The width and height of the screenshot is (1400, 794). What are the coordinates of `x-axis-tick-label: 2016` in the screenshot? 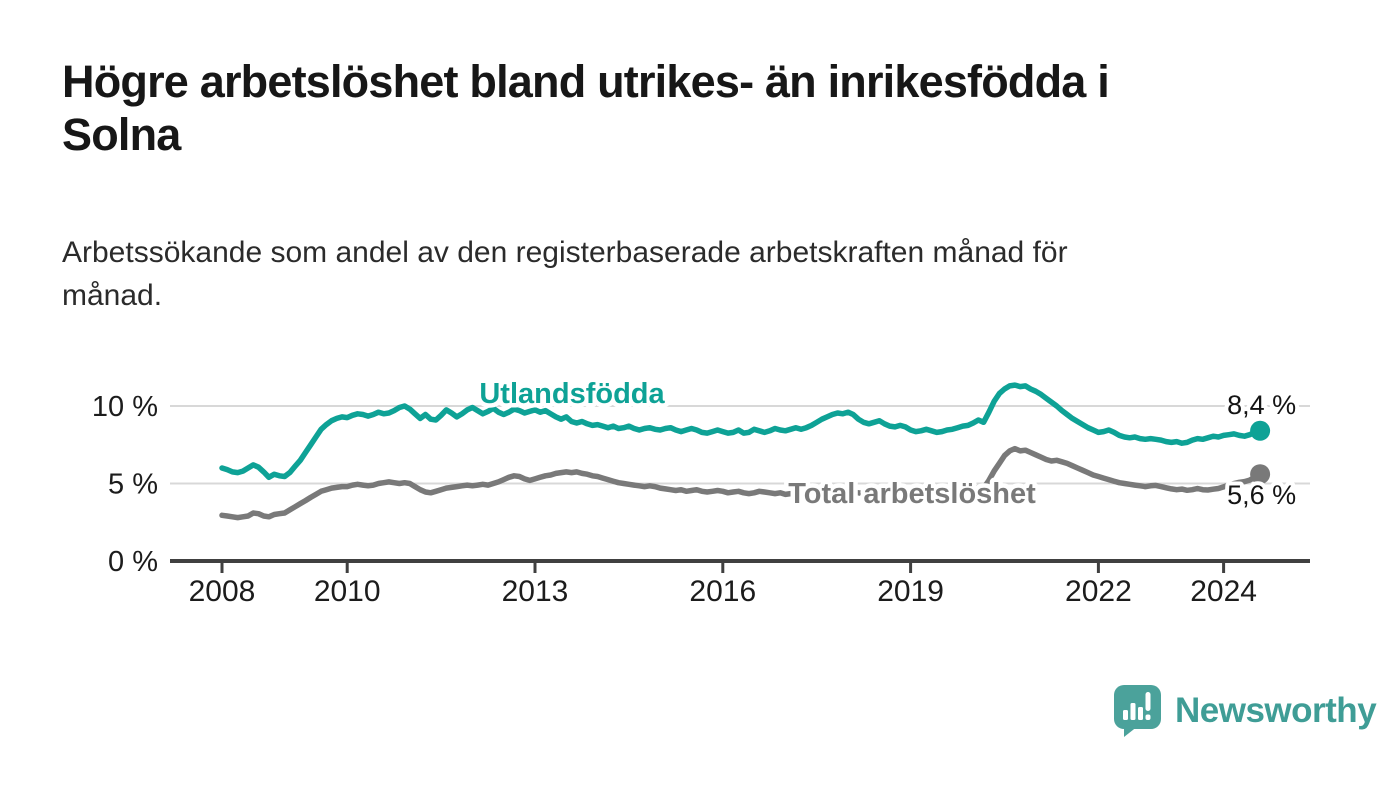 It's located at (722, 591).